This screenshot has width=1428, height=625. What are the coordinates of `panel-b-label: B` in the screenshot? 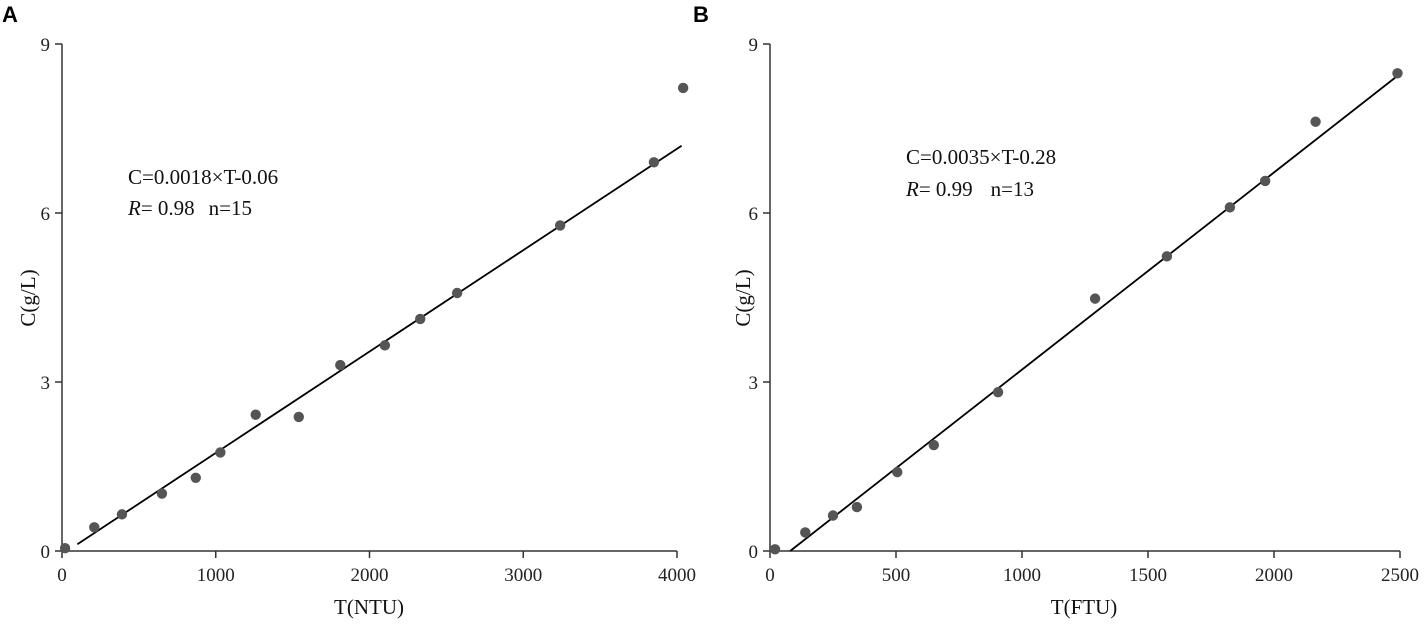 It's located at (701, 14).